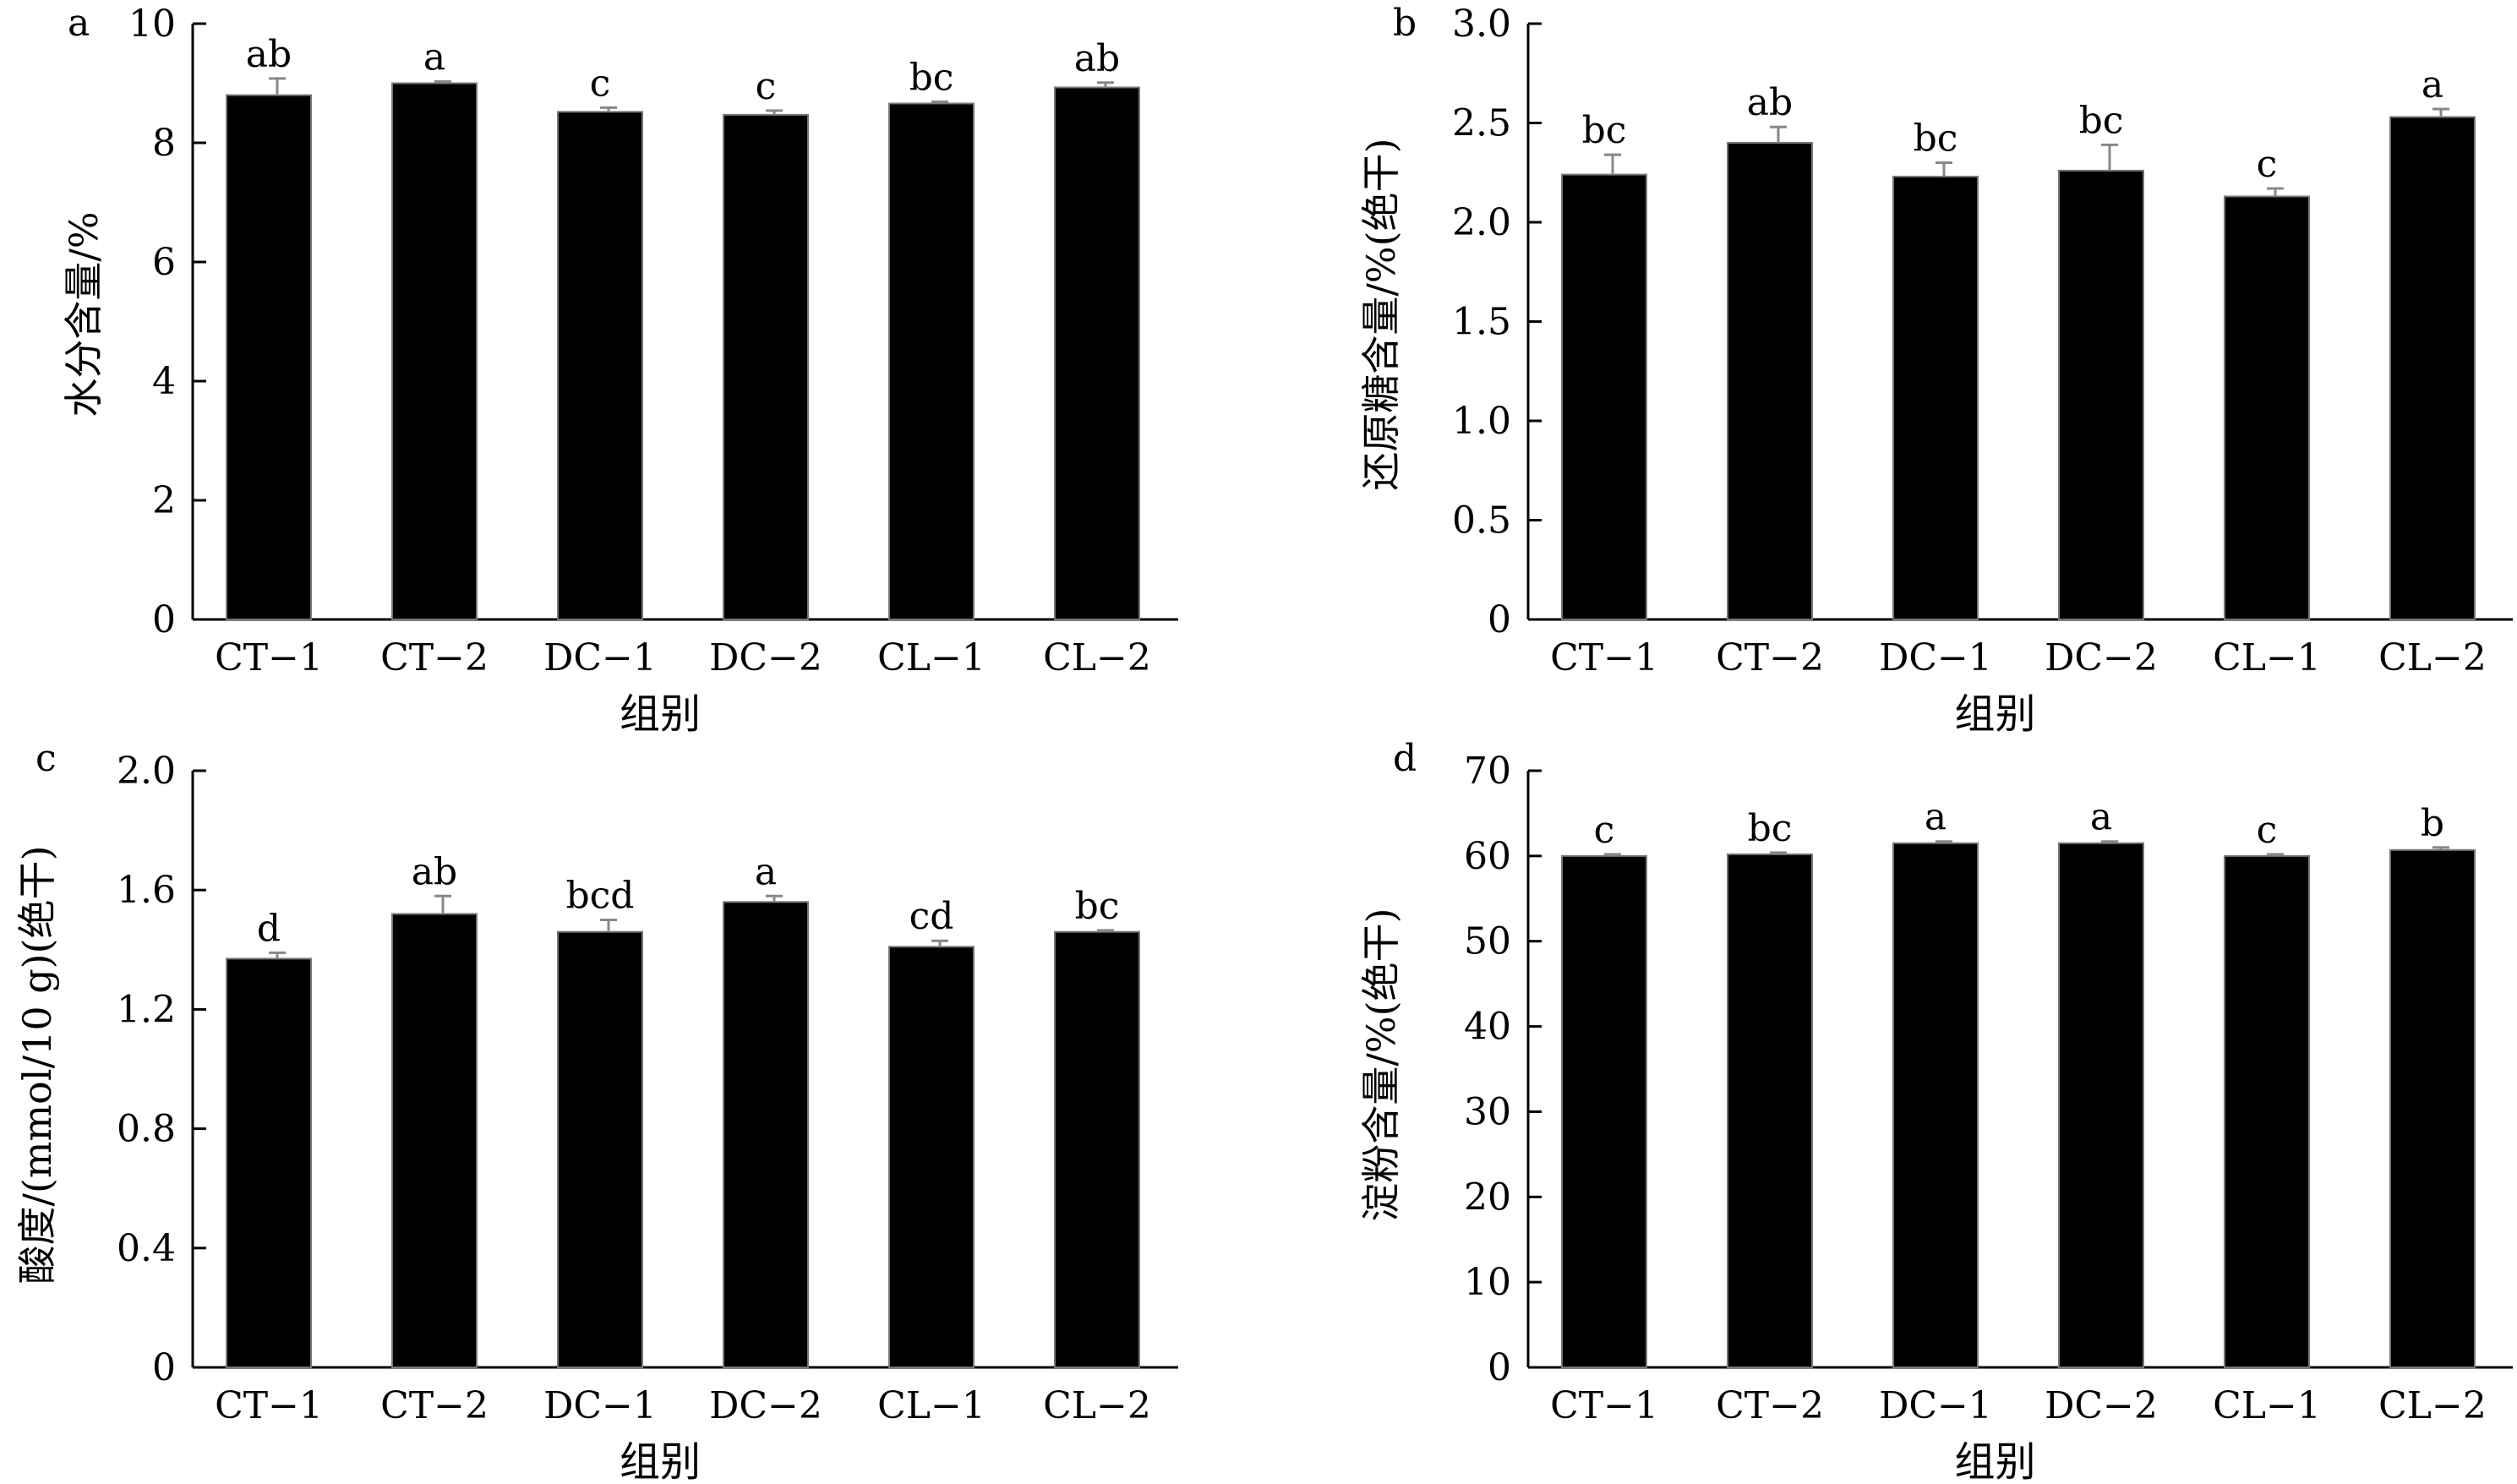 Image resolution: width=2517 pixels, height=1484 pixels. What do you see at coordinates (146, 890) in the screenshot?
I see `y-tick-label: 1.6` at bounding box center [146, 890].